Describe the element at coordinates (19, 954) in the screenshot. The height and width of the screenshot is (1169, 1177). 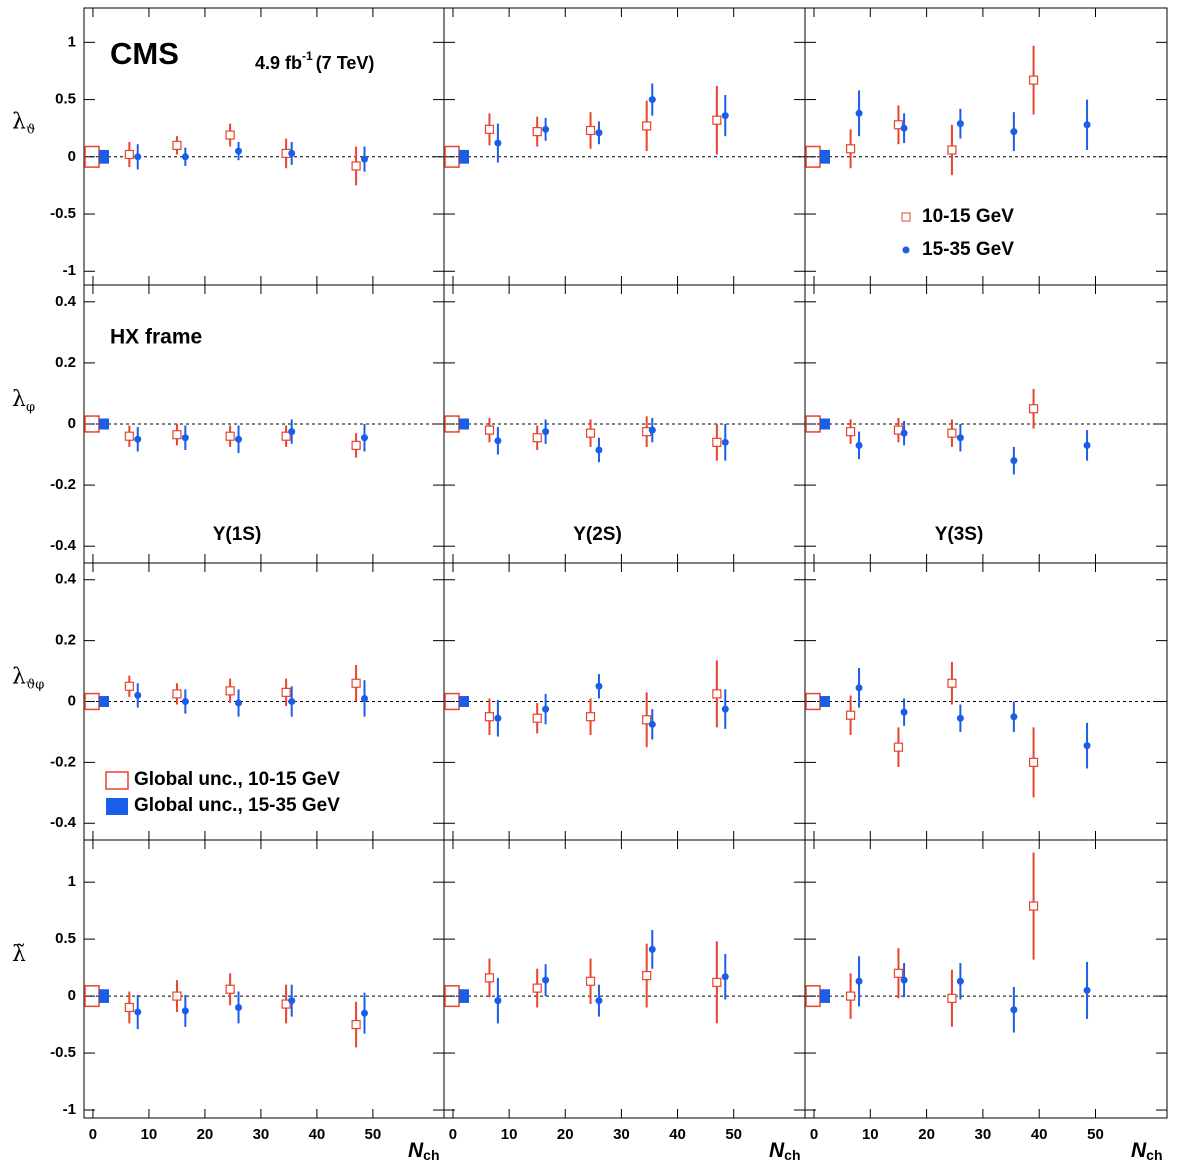
I see `y-axis-label: λ̃` at that location.